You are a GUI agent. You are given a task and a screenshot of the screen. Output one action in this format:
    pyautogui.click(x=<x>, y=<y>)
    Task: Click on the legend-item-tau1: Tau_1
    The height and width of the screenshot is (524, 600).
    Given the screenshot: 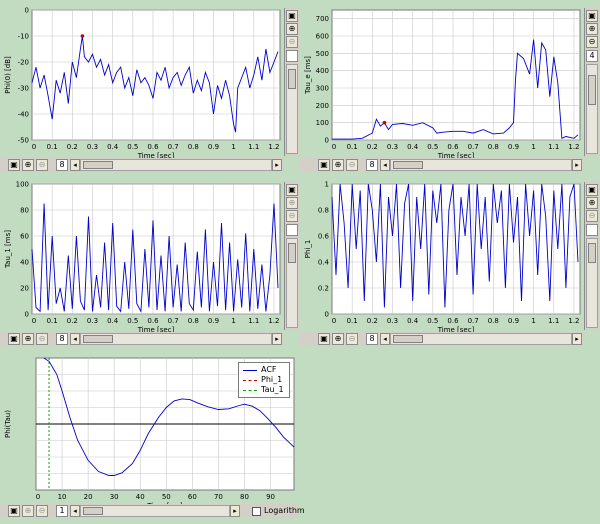 What is the action you would take?
    pyautogui.click(x=264, y=390)
    